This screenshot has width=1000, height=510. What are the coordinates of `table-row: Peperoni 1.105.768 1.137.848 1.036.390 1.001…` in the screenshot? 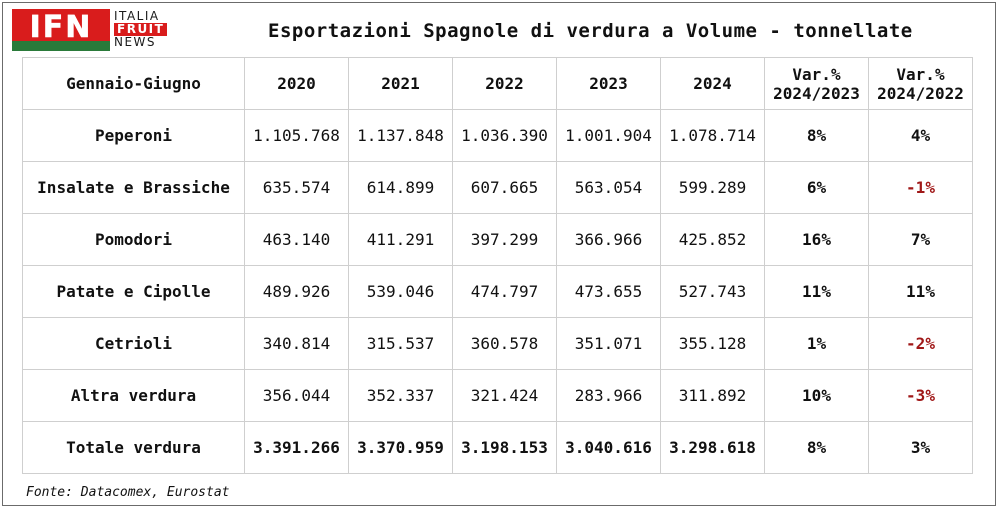 It's located at (497, 135).